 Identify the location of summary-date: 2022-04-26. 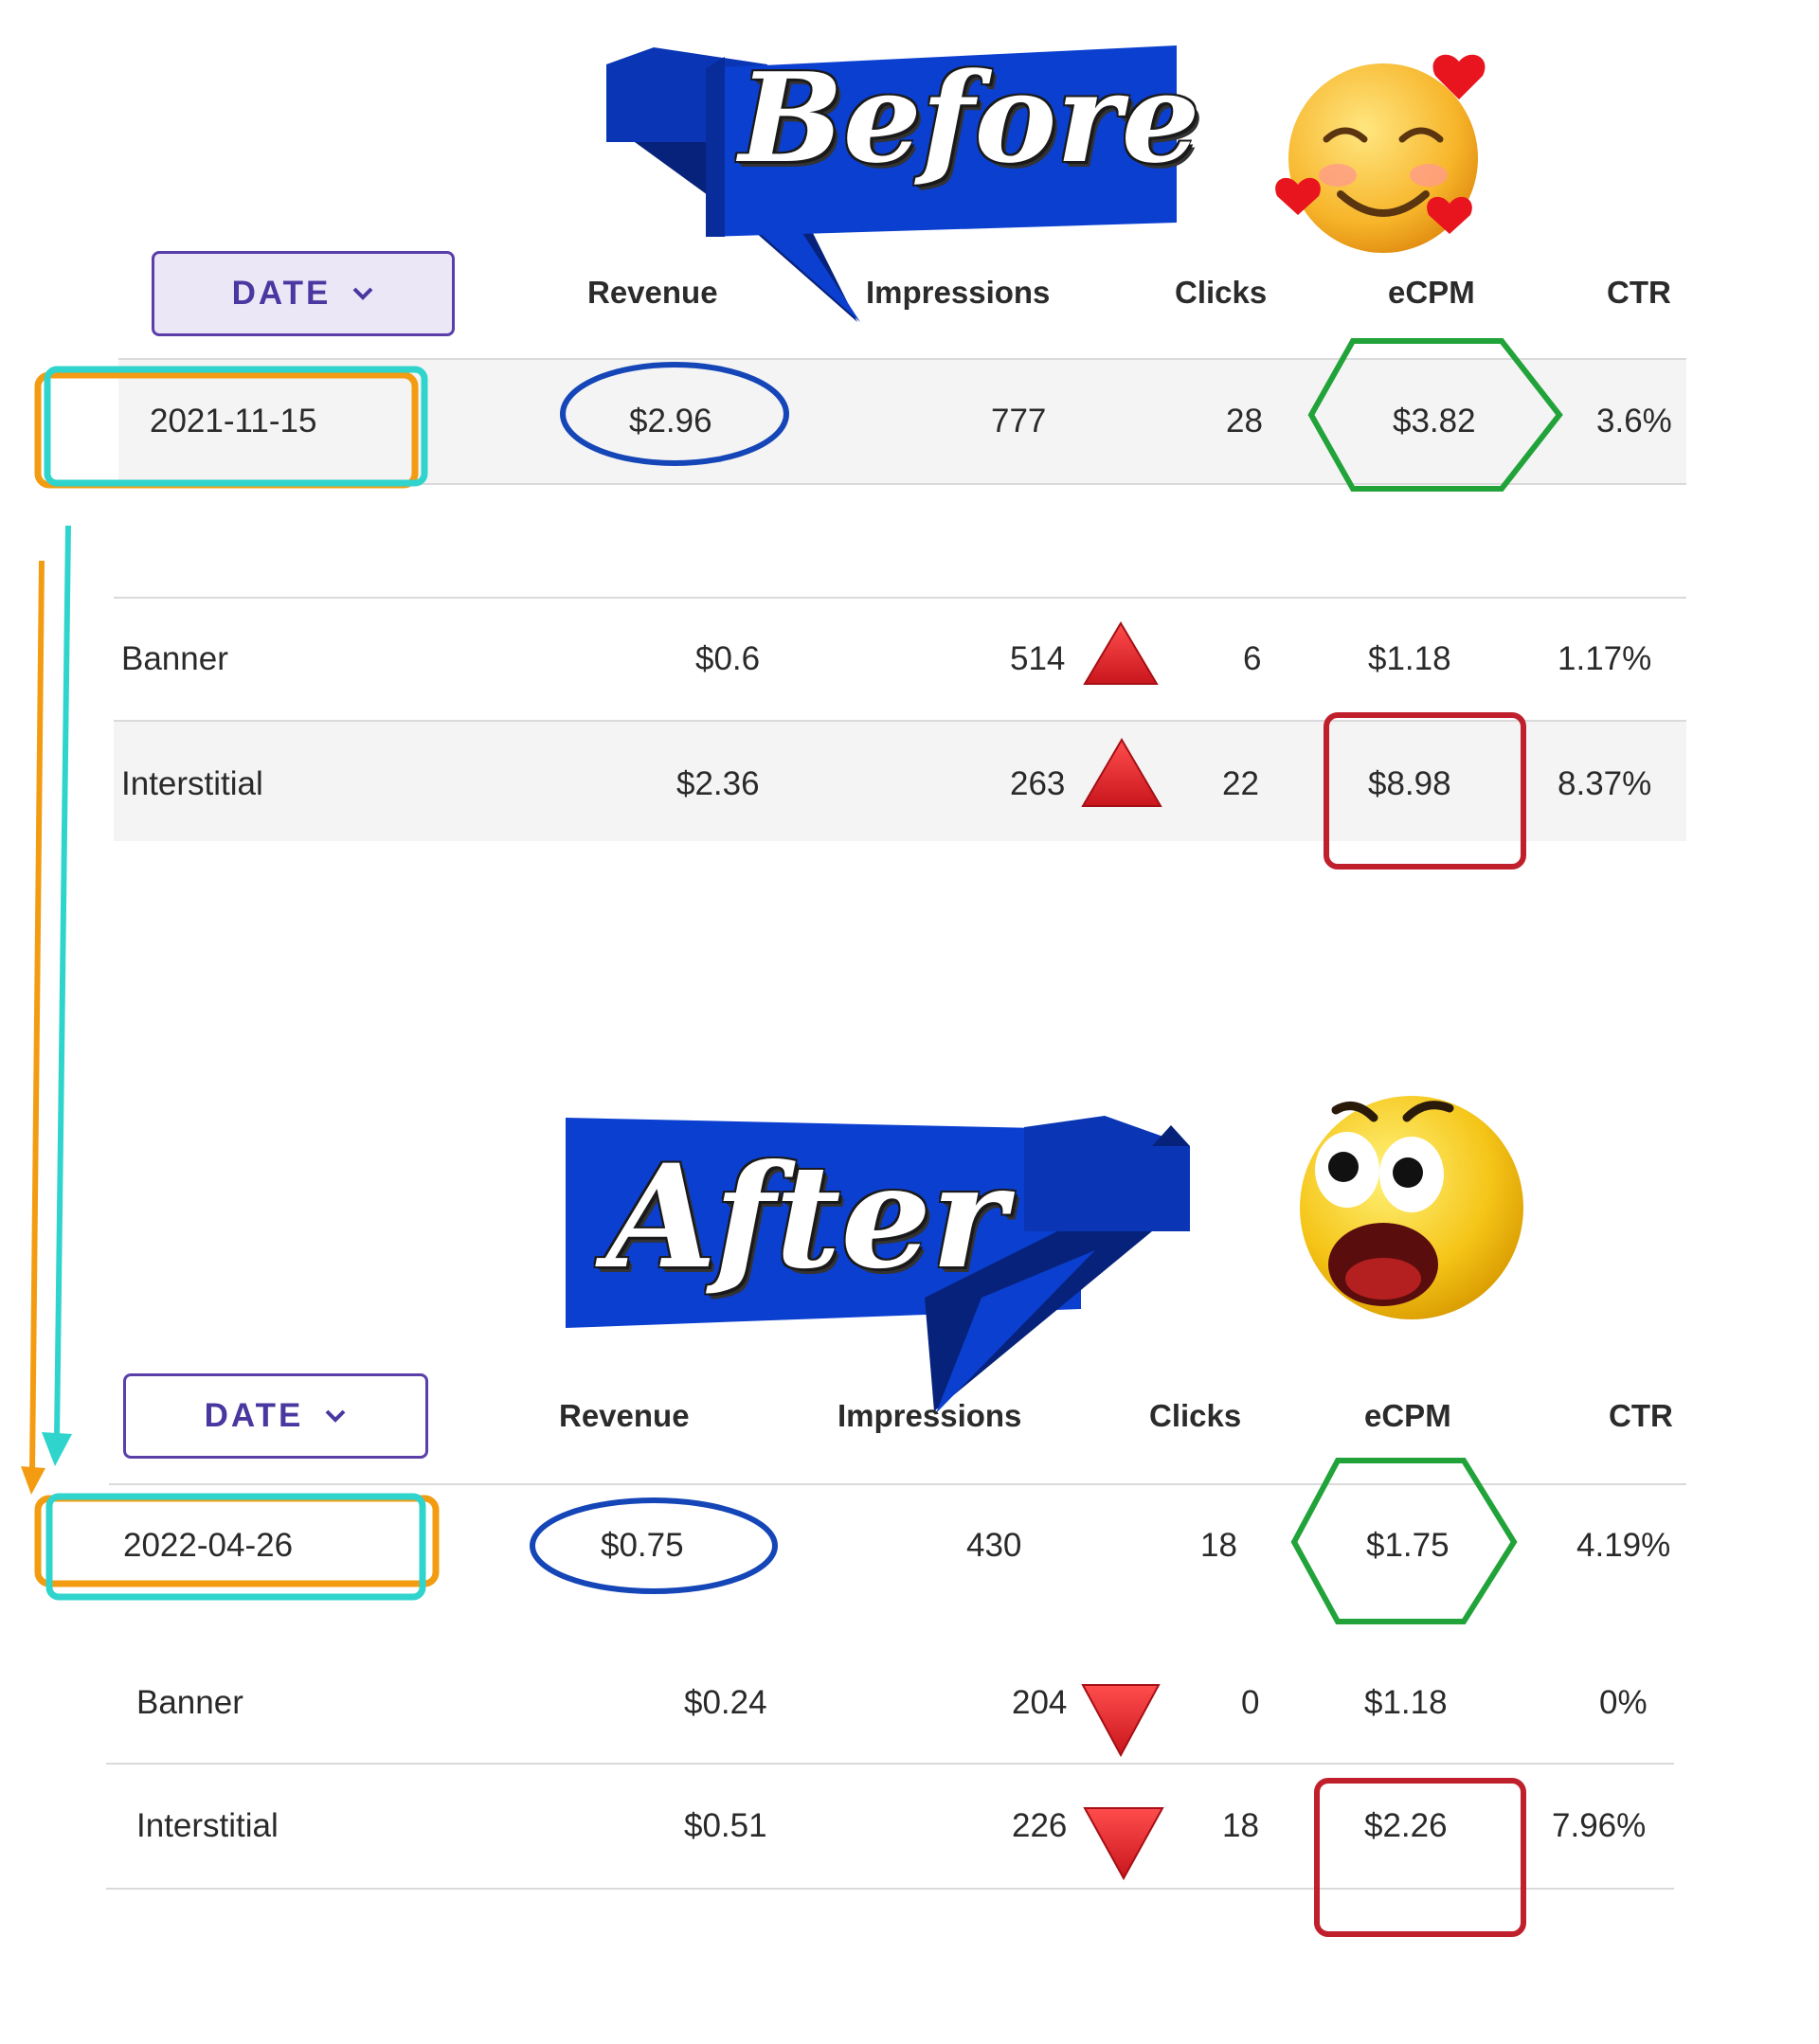
(208, 1545).